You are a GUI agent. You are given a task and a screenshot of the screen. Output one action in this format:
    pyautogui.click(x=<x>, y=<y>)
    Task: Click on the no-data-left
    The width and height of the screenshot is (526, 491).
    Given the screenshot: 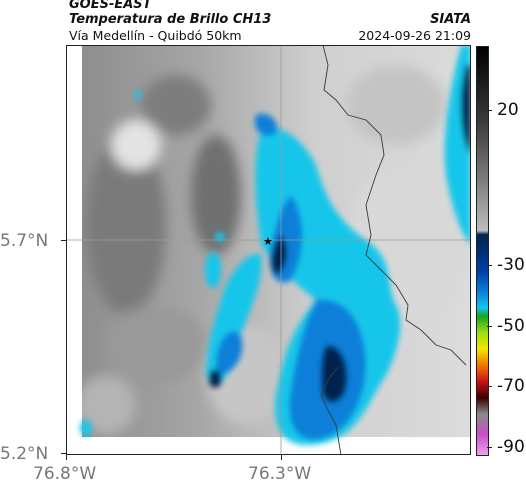 What is the action you would take?
    pyautogui.click(x=74, y=250)
    